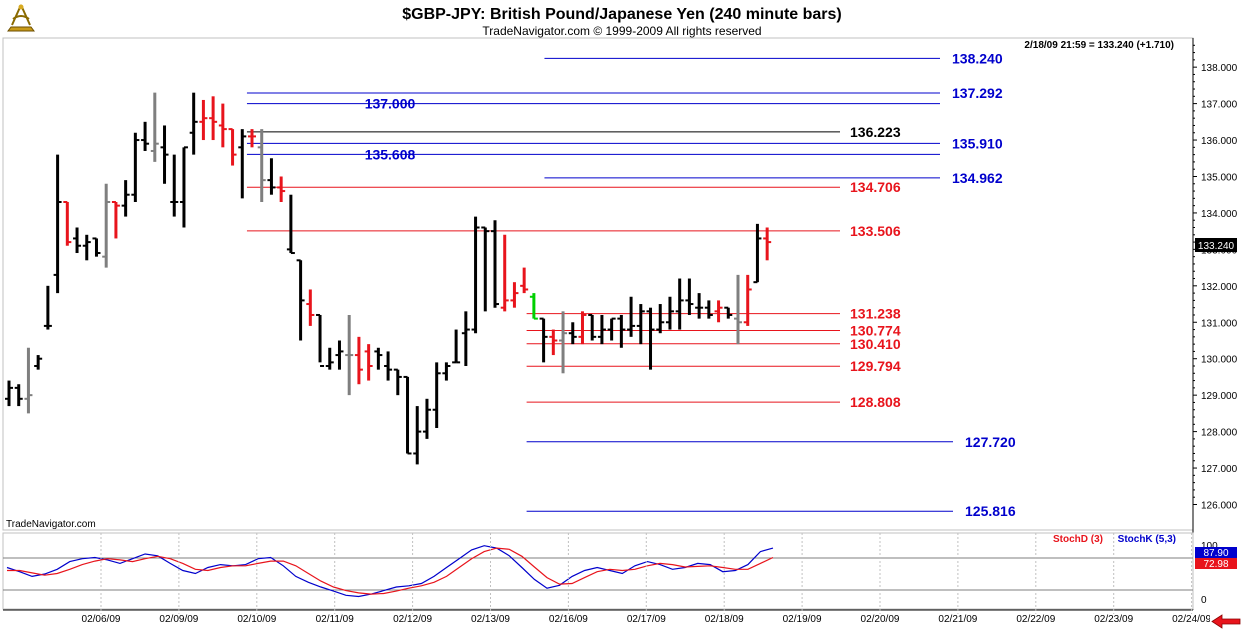  I want to click on stochd-last-box, so click(1216, 563).